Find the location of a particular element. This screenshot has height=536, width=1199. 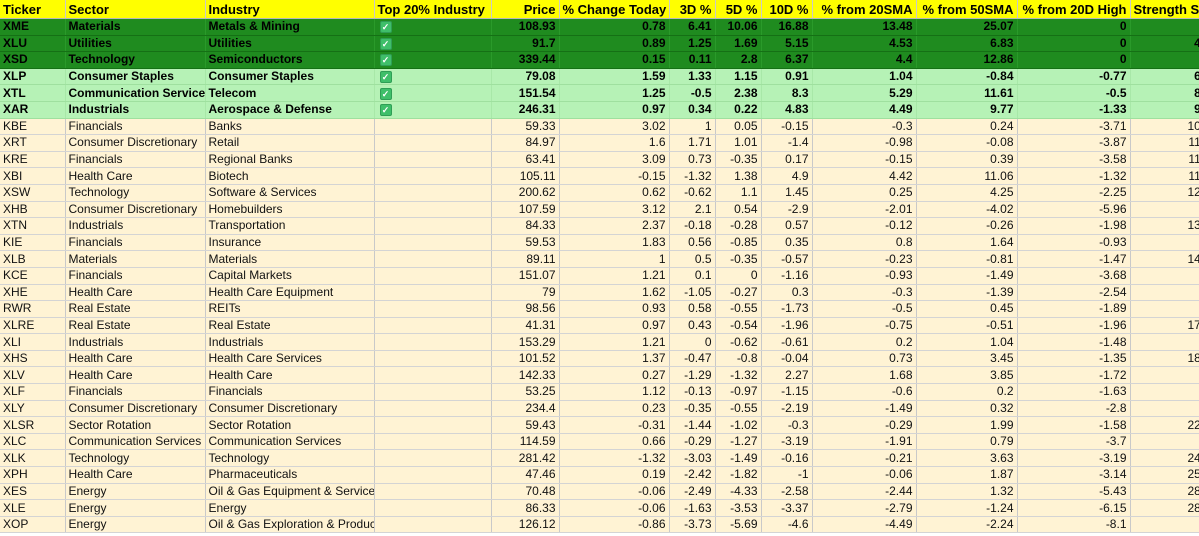

cell-from-20sma: 4.53 is located at coordinates (864, 44).